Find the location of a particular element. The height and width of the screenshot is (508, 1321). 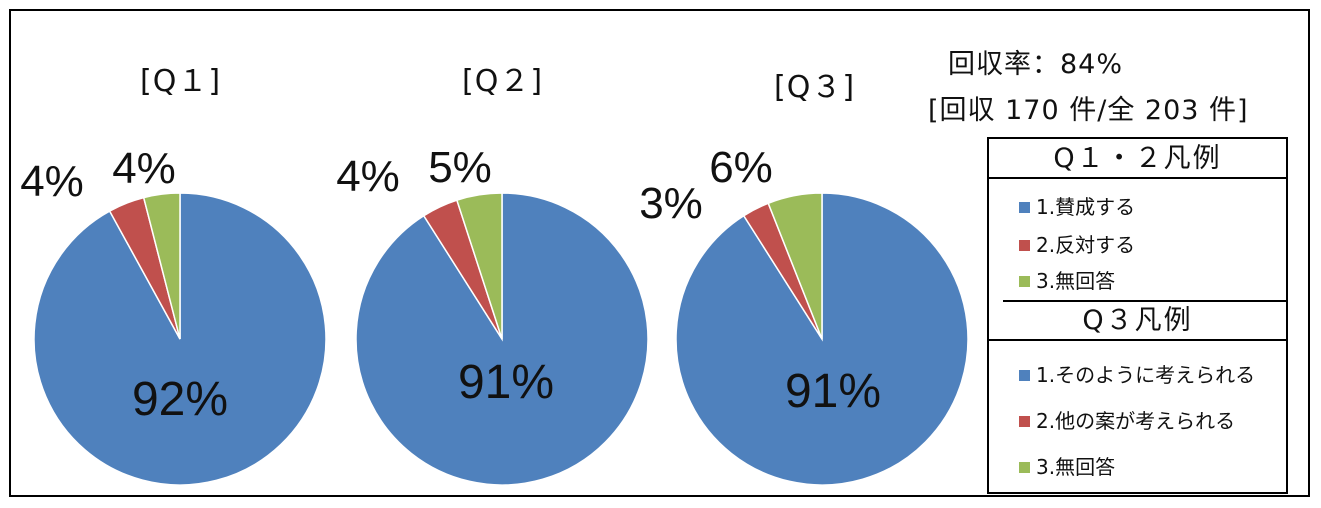

response-count: [回収 170 件/全 203 件] is located at coordinates (1088, 110).